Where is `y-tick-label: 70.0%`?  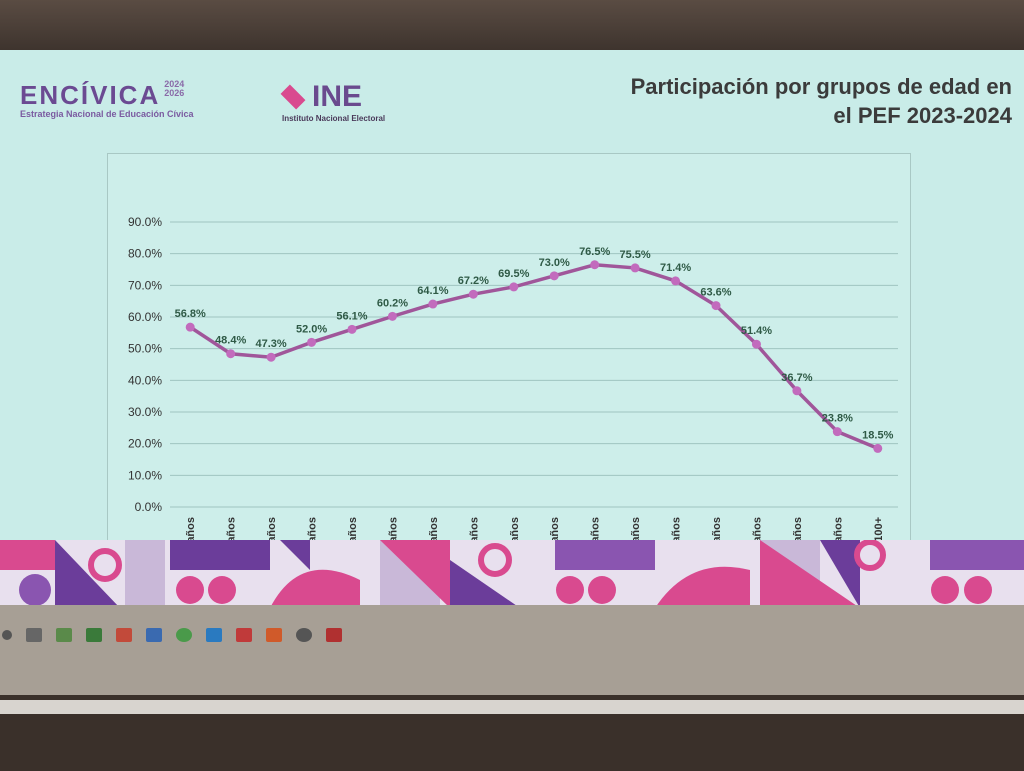 y-tick-label: 70.0% is located at coordinates (145, 285).